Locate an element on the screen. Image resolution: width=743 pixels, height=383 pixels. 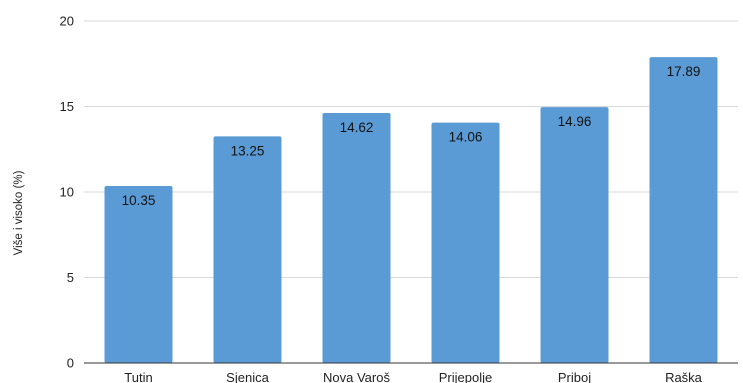
data-label-2: 14.62 is located at coordinates (357, 127).